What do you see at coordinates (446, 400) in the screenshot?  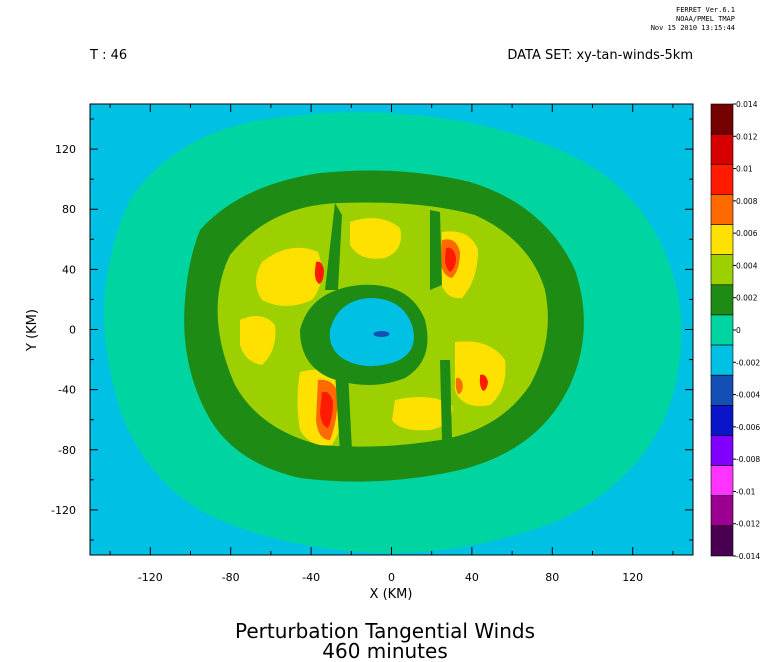 I see `shear-band-south-east` at bounding box center [446, 400].